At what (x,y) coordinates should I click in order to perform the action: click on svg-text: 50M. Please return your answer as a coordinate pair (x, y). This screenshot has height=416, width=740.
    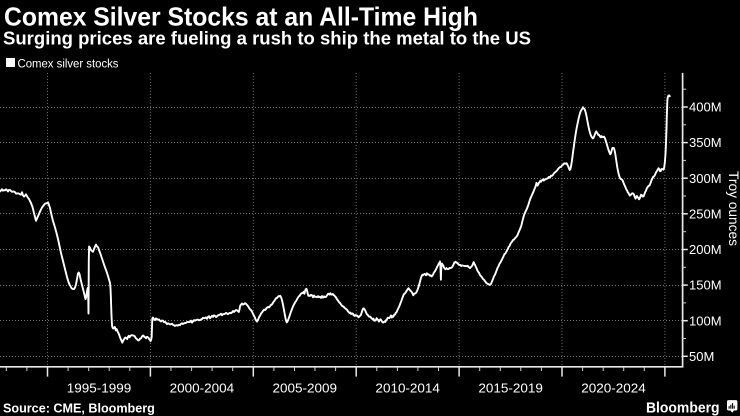
    Looking at the image, I should click on (701, 356).